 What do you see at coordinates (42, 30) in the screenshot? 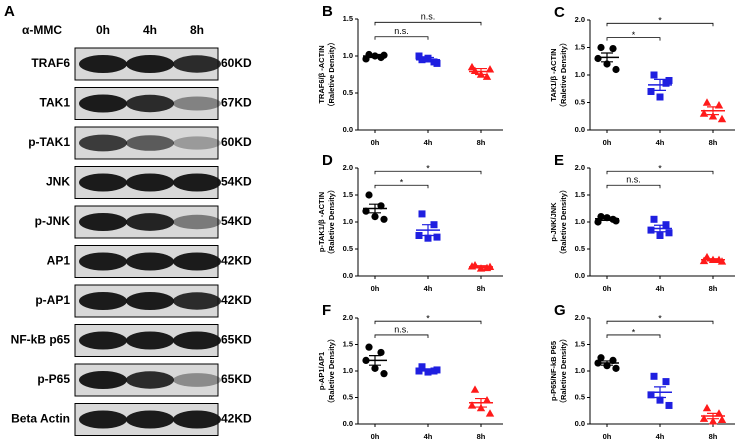
I see `treatment-label: α-MMC` at bounding box center [42, 30].